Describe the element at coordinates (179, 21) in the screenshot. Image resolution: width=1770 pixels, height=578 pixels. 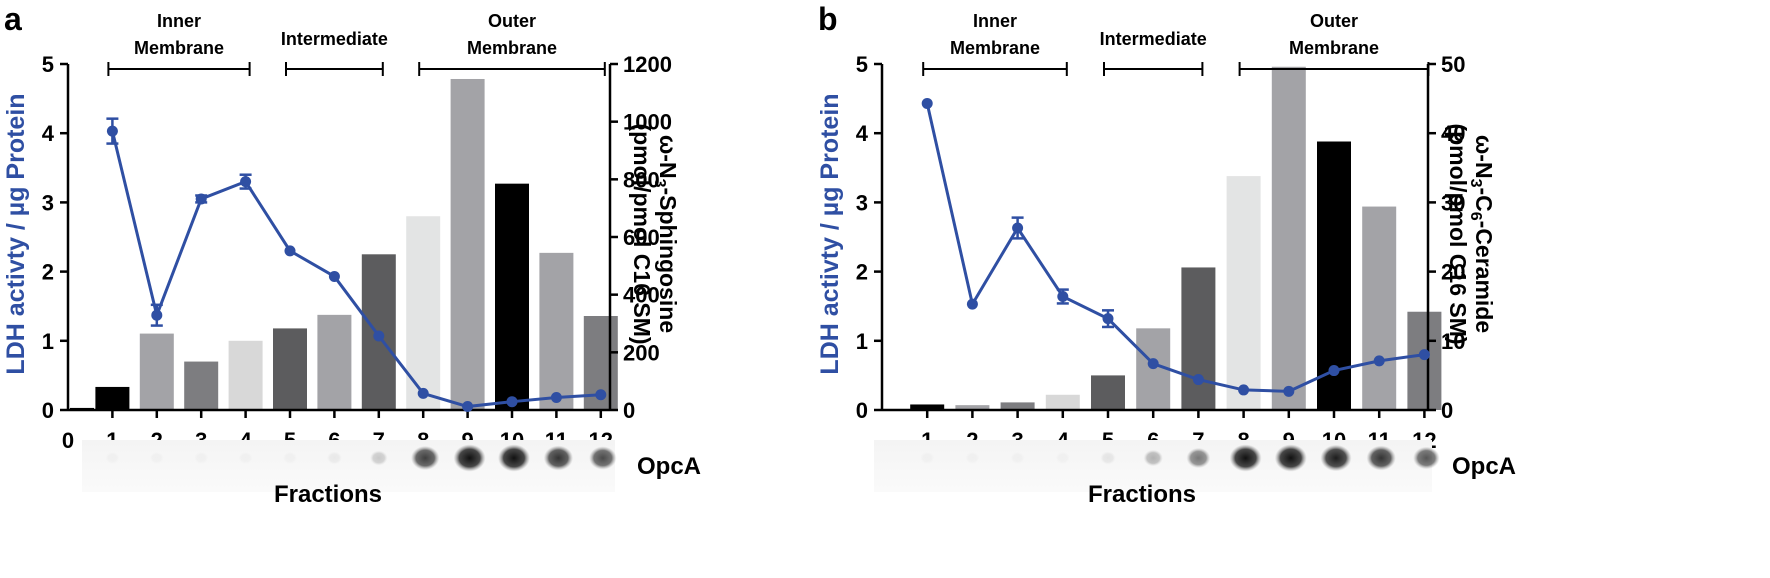
I see `region-label-line1: Inner` at that location.